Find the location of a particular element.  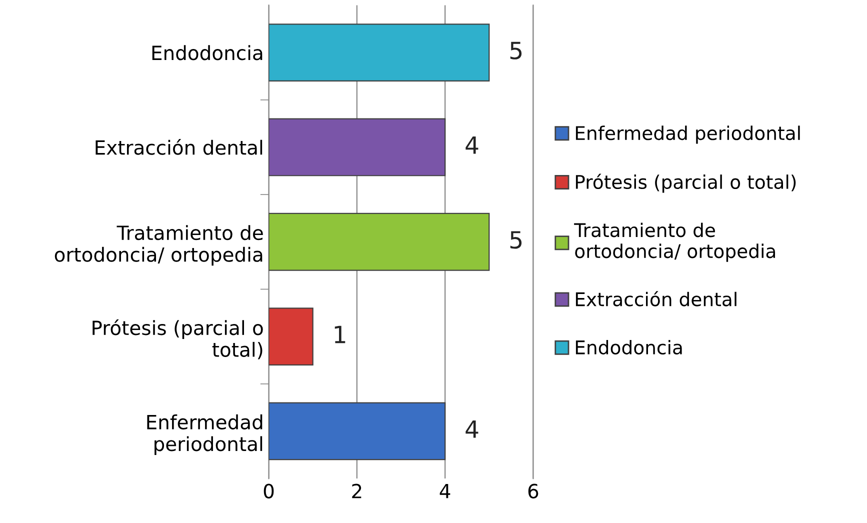

x-tick-label: 4 is located at coordinates (445, 491).